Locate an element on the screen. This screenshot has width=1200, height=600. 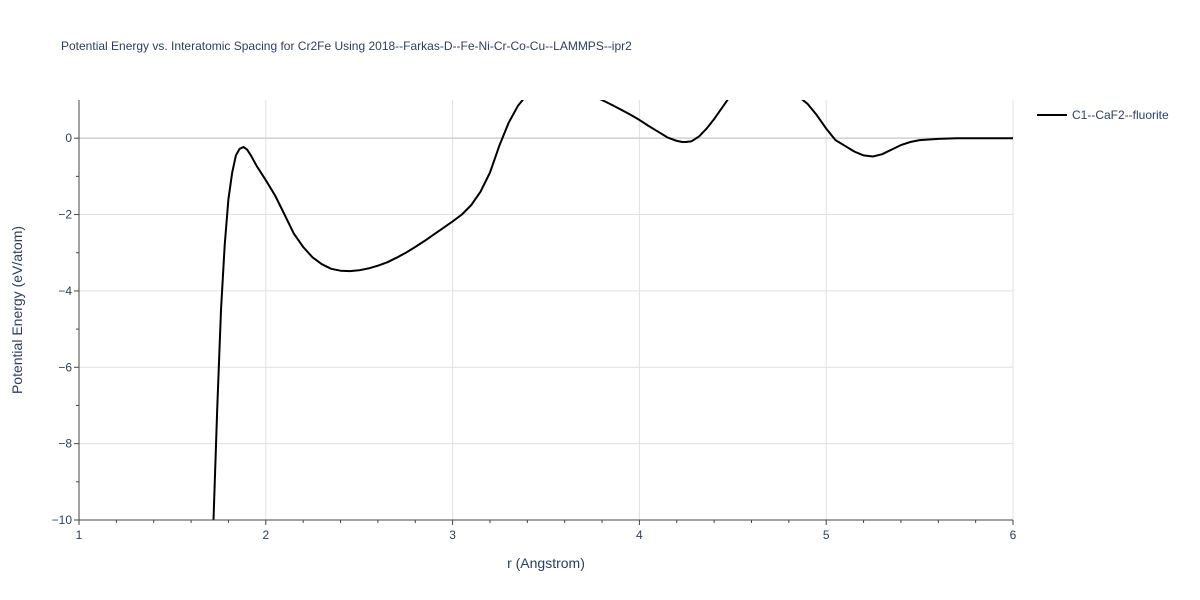
y-tick-label: −6 is located at coordinates (65, 367).